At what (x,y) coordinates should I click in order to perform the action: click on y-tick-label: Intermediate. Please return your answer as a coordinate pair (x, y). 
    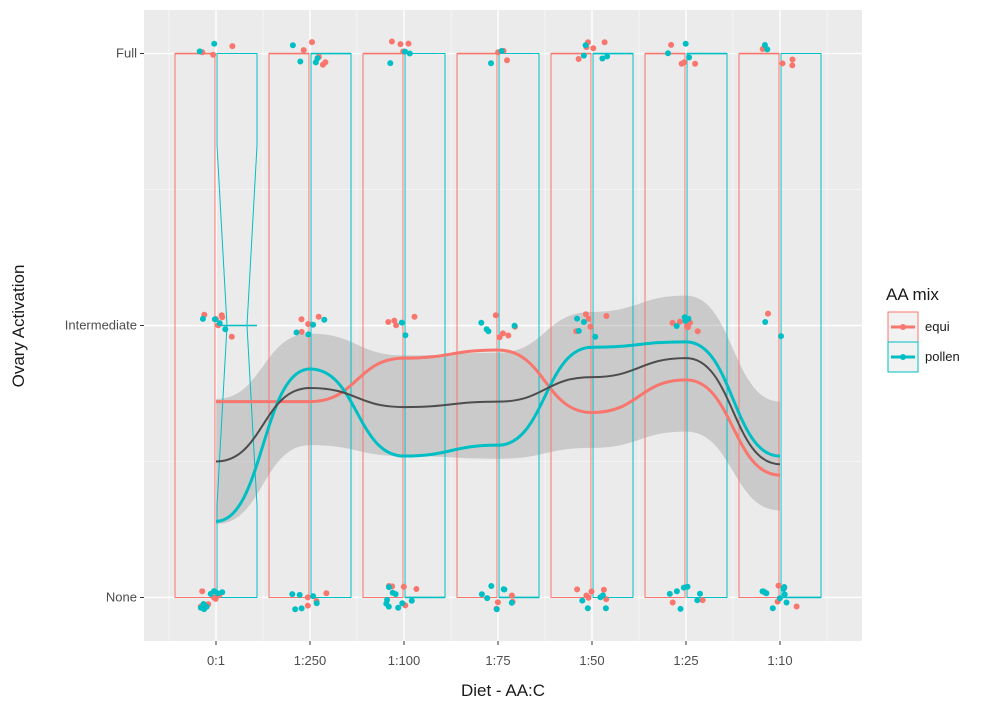
    Looking at the image, I should click on (101, 325).